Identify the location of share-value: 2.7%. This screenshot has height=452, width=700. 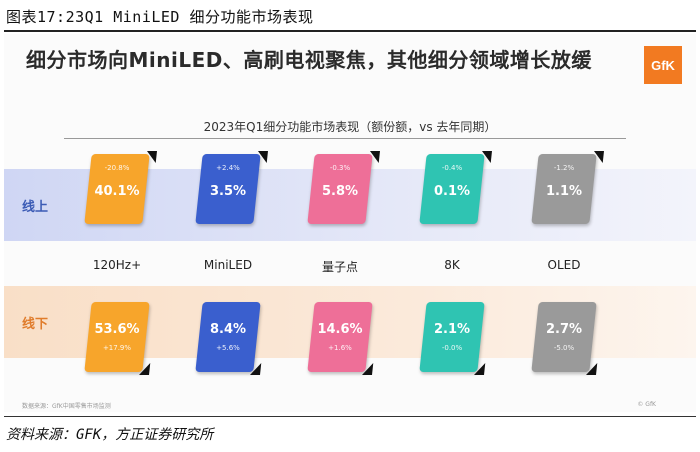
(564, 329).